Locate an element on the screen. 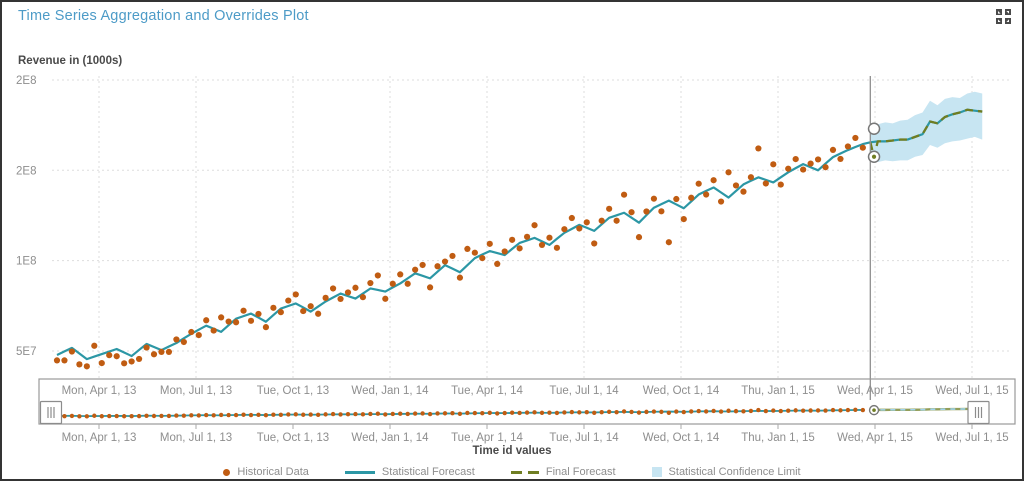 The height and width of the screenshot is (481, 1024). x-tick-label: Wed, Oct 1, 14 is located at coordinates (681, 391).